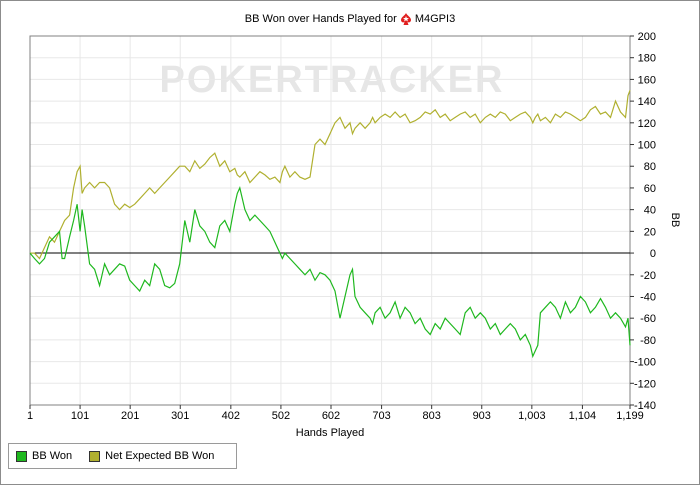 The height and width of the screenshot is (485, 700). What do you see at coordinates (80, 416) in the screenshot?
I see `x-tick-label: 101` at bounding box center [80, 416].